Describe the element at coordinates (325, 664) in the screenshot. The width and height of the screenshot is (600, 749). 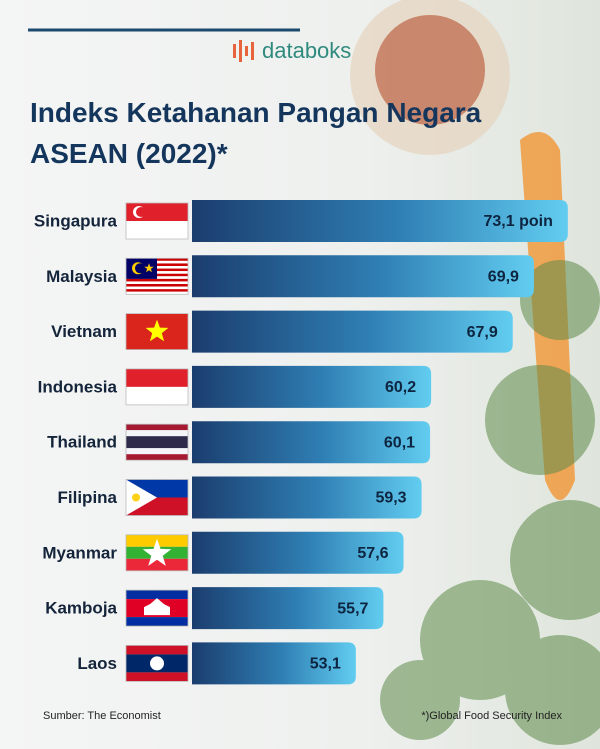
I see `value-label: 53,1` at that location.